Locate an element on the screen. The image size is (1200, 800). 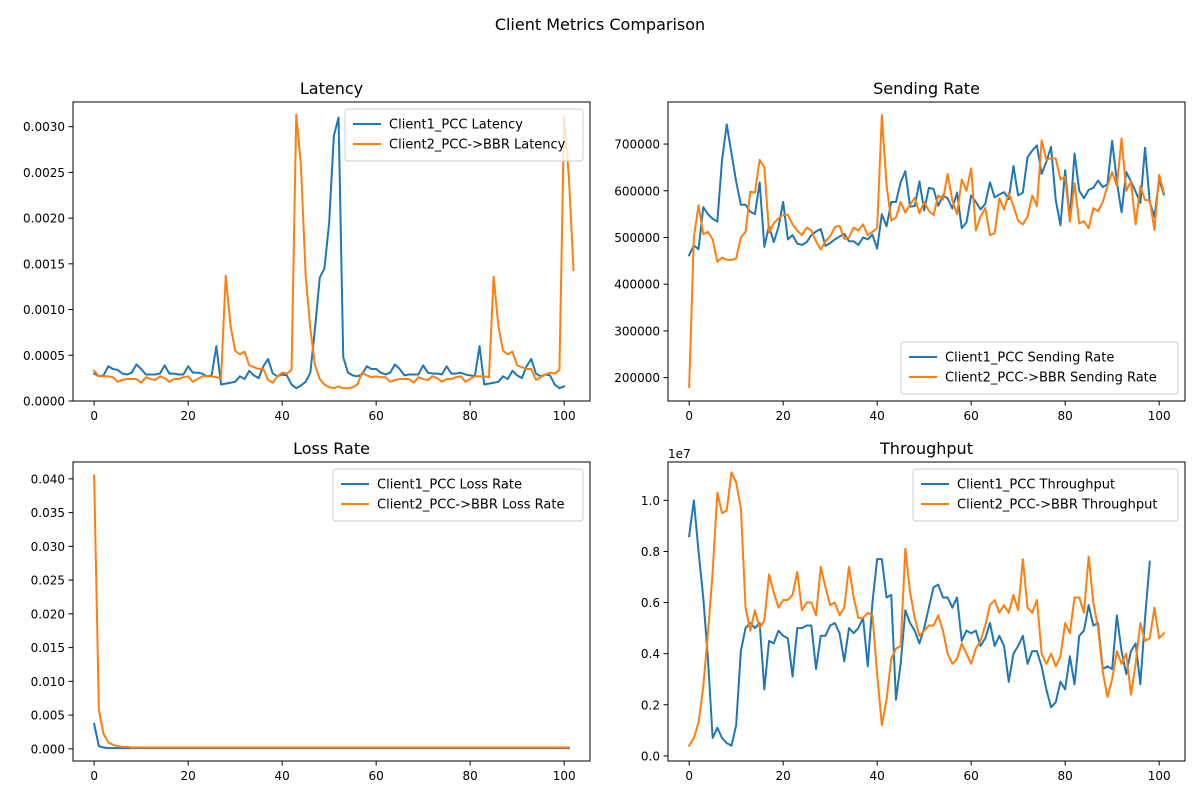
loss-rate-y-tick-label: 0.040 is located at coordinates (48, 479).